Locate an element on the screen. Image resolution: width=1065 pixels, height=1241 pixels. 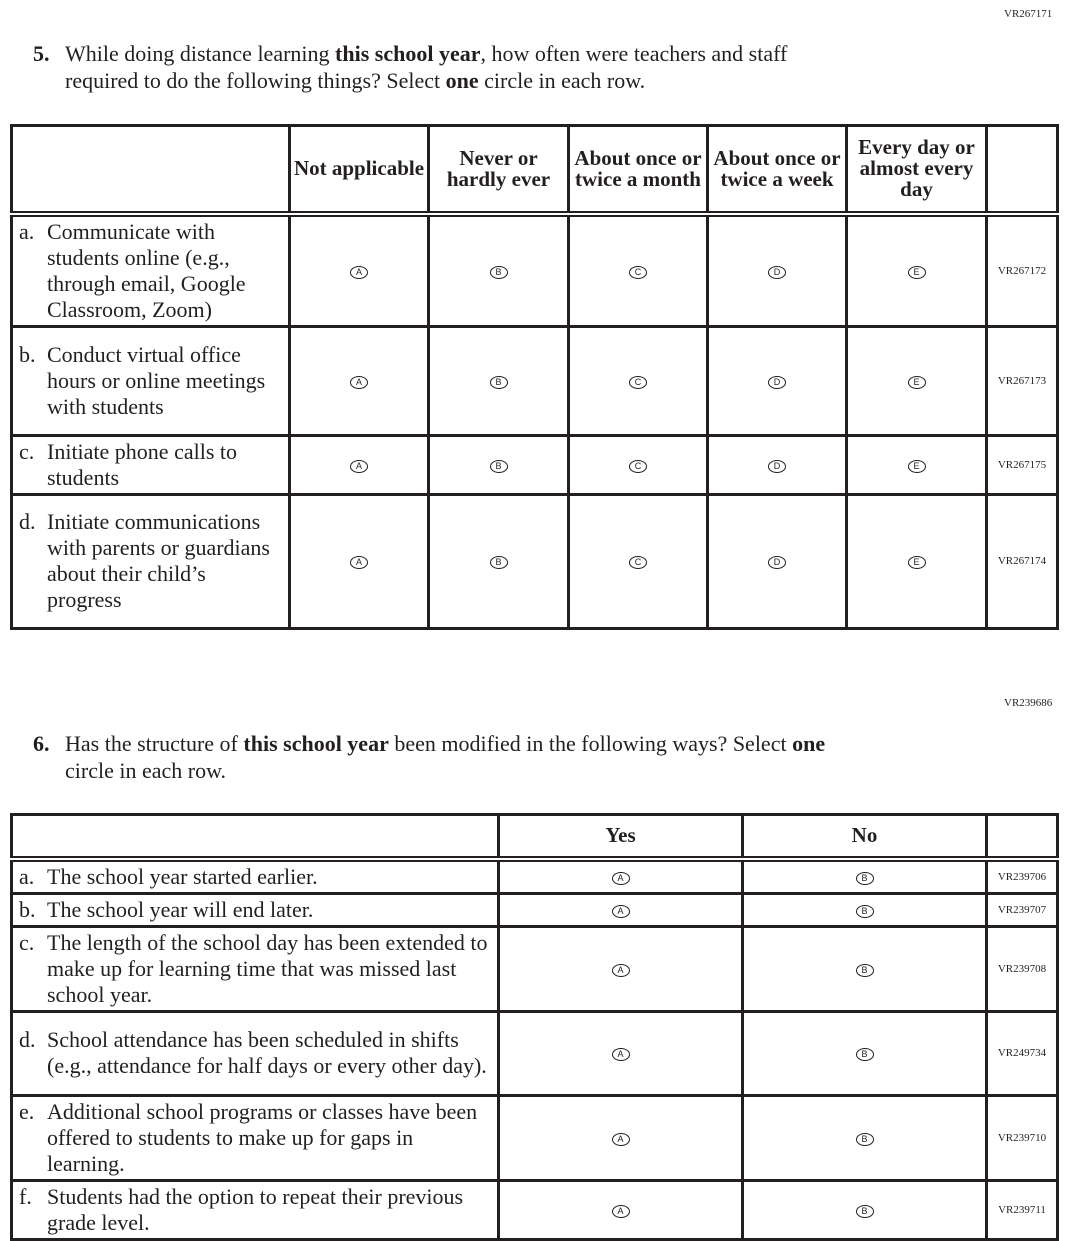
column-header: Never or hardly ever is located at coordinates (498, 170).